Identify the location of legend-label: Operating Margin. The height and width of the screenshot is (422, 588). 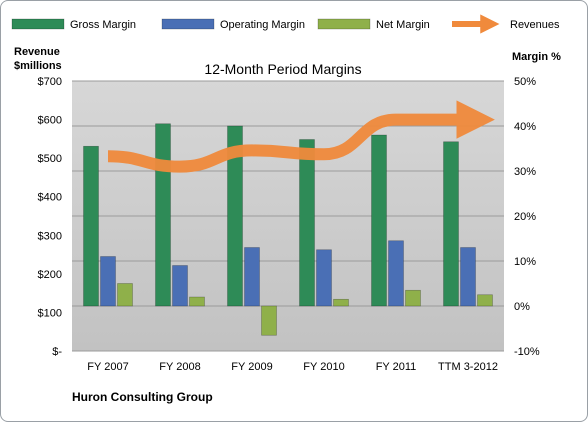
(262, 25).